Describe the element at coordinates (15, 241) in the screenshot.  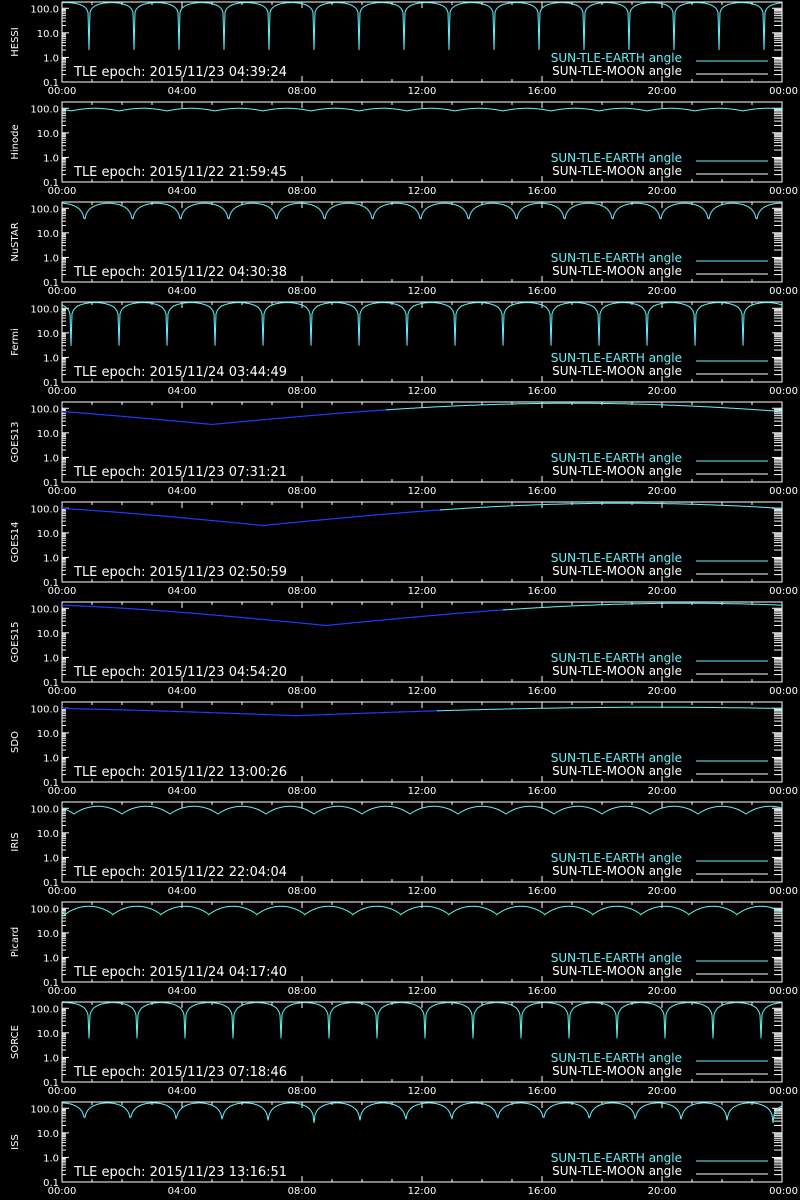
I see `satellite-label: NuSTAR` at that location.